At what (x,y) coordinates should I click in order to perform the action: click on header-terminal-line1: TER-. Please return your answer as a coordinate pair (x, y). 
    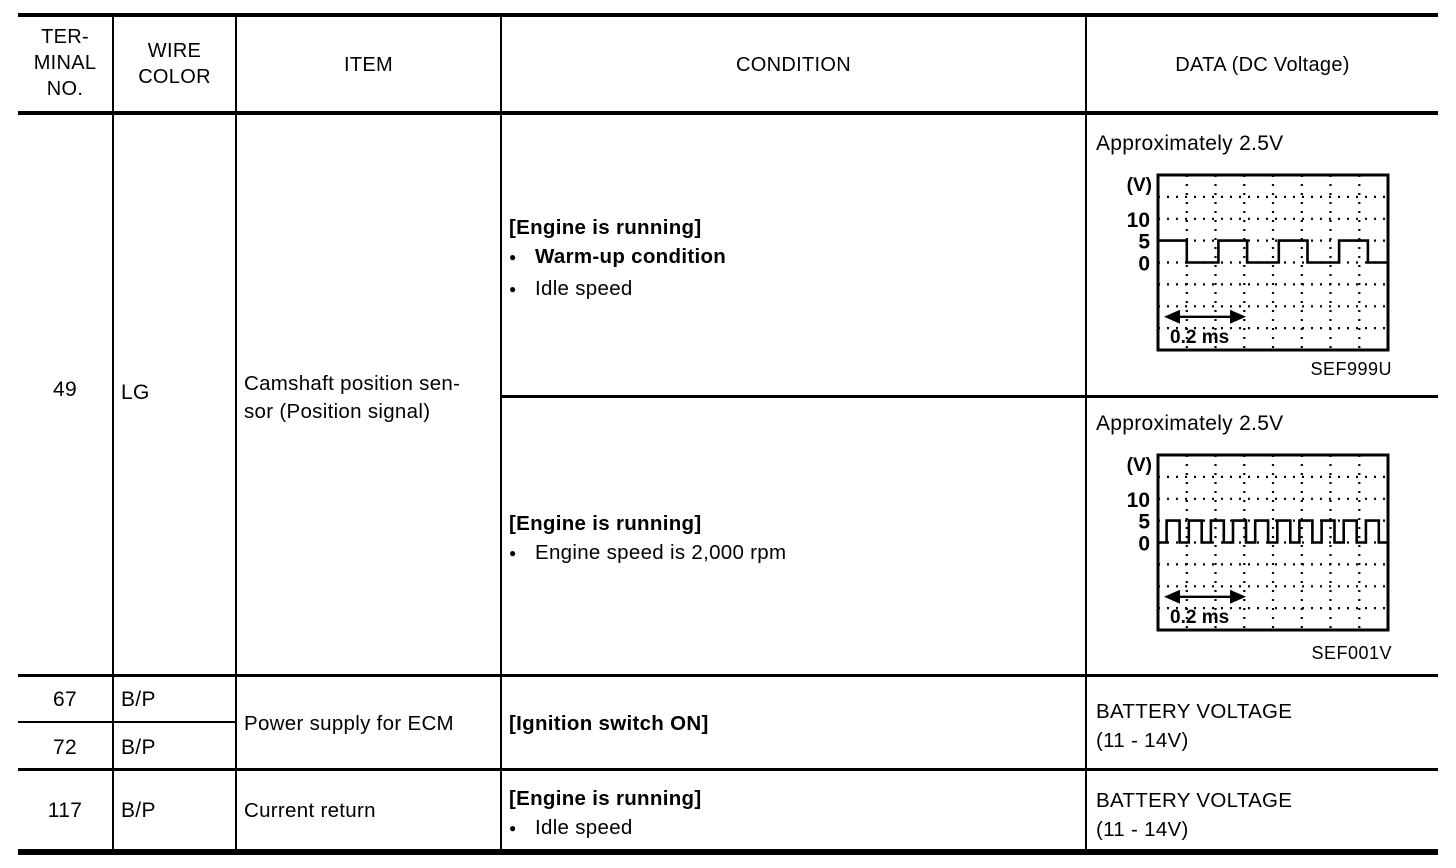
    Looking at the image, I should click on (65, 37).